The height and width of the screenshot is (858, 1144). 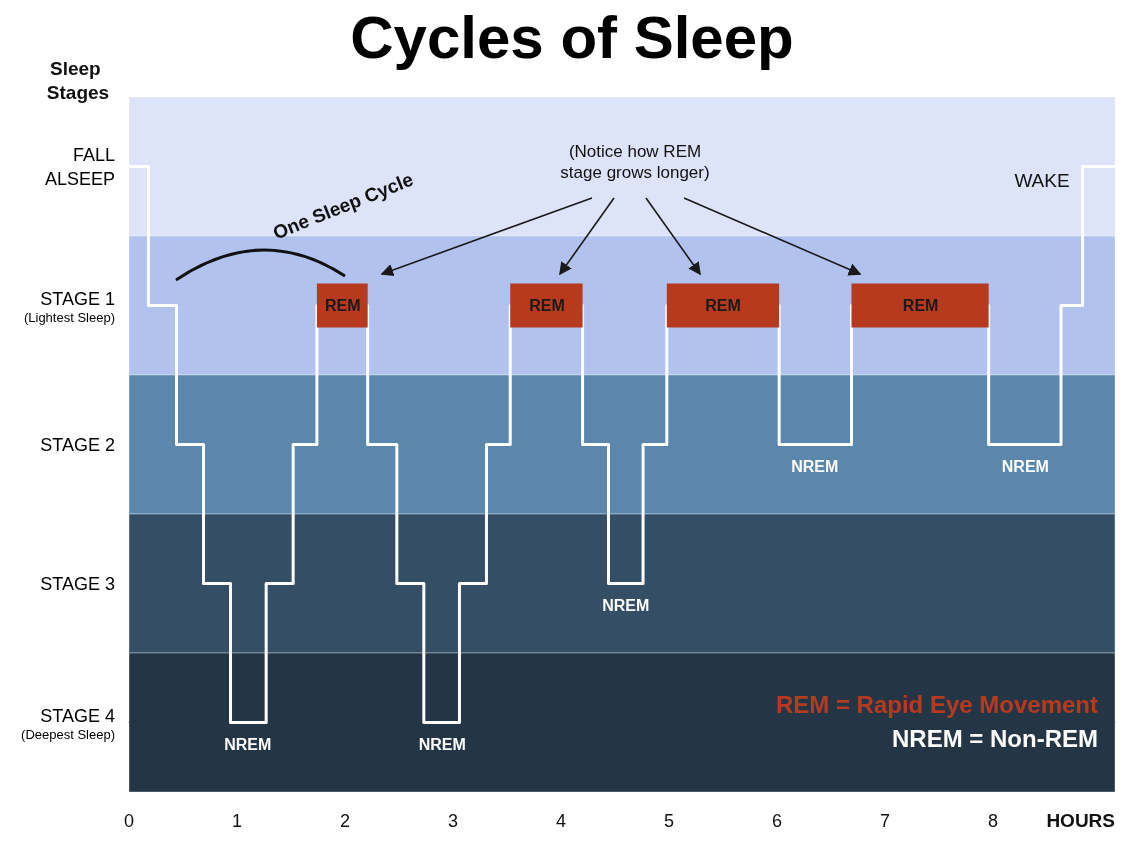 I want to click on x-tick-label: 5, so click(x=668, y=821).